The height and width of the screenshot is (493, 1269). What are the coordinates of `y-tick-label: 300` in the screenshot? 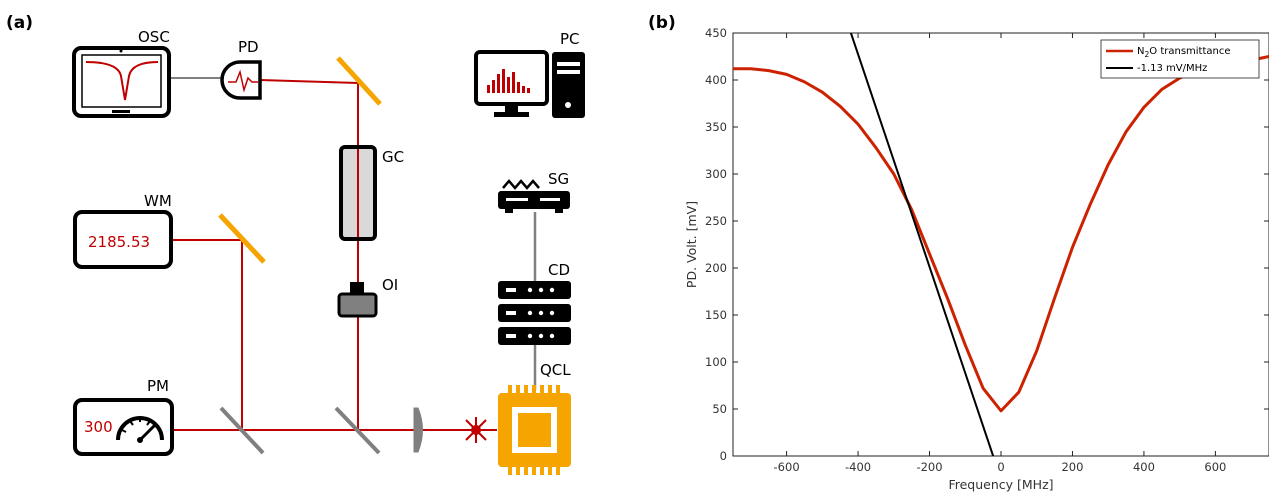 It's located at (716, 174).